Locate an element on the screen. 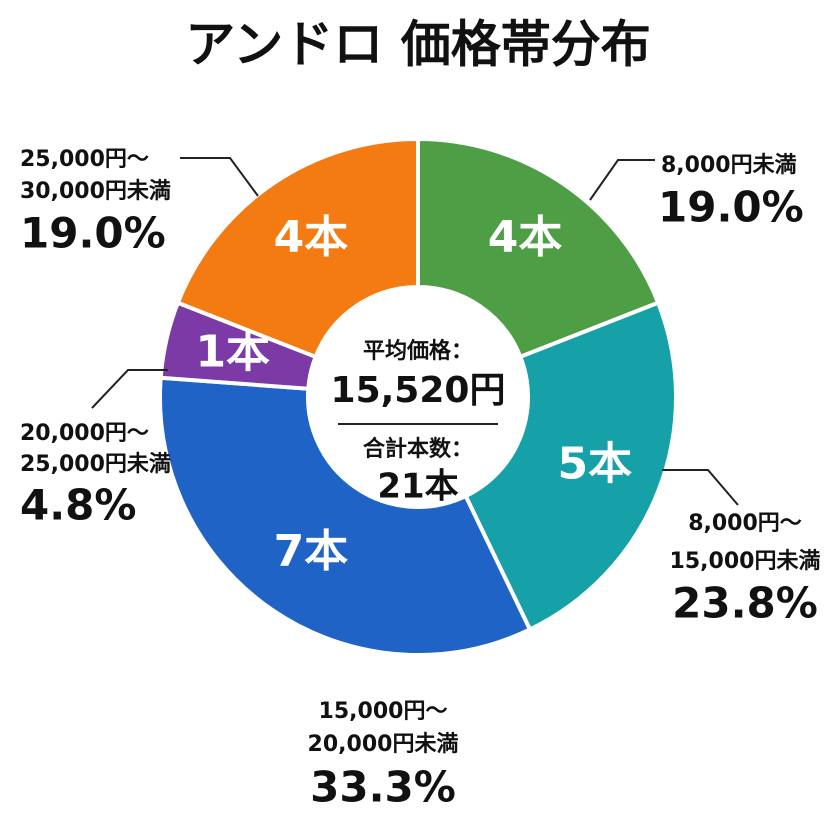 This screenshot has width=836, height=836. percent-label: 23.8% is located at coordinates (745, 603).